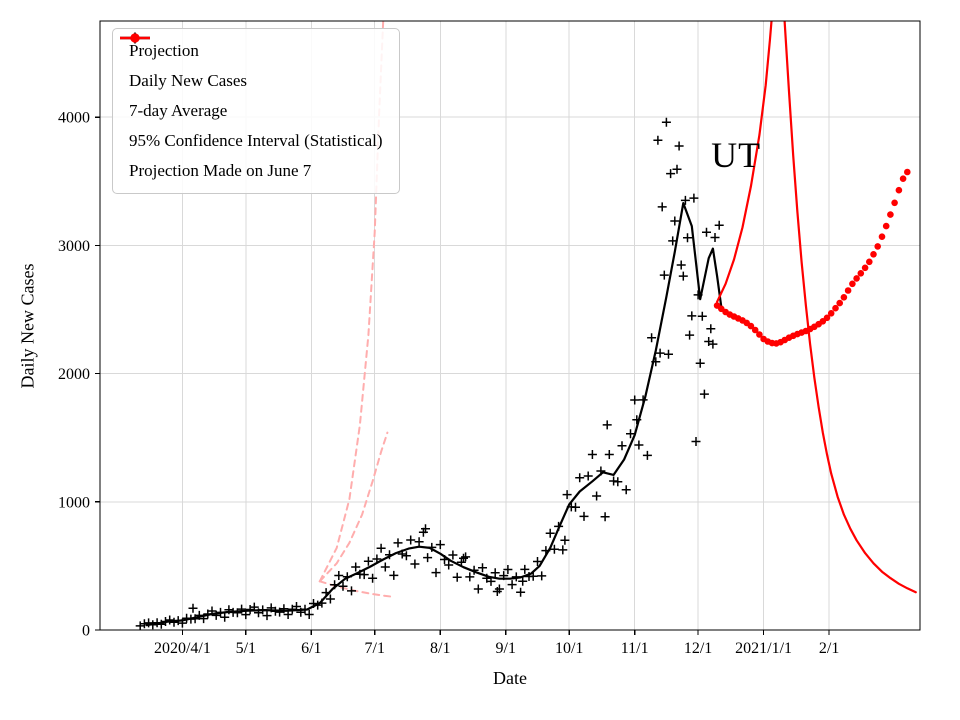 This screenshot has width=960, height=720. What do you see at coordinates (812, 257) in the screenshot?
I see `series-projection` at bounding box center [812, 257].